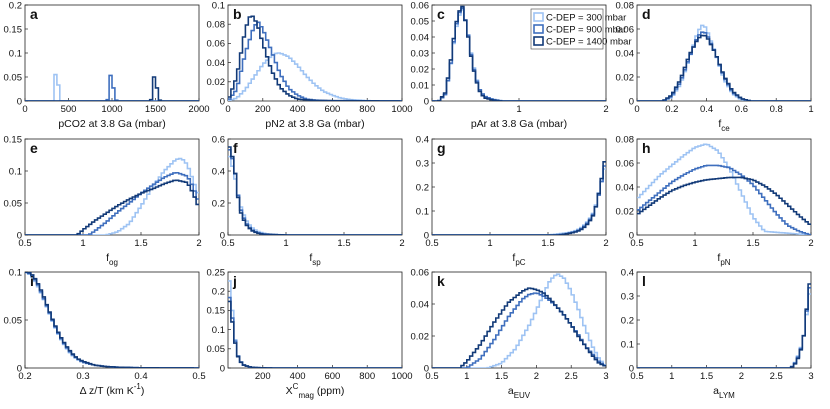 The image size is (830, 409). I want to click on panel-letter: a, so click(34, 14).